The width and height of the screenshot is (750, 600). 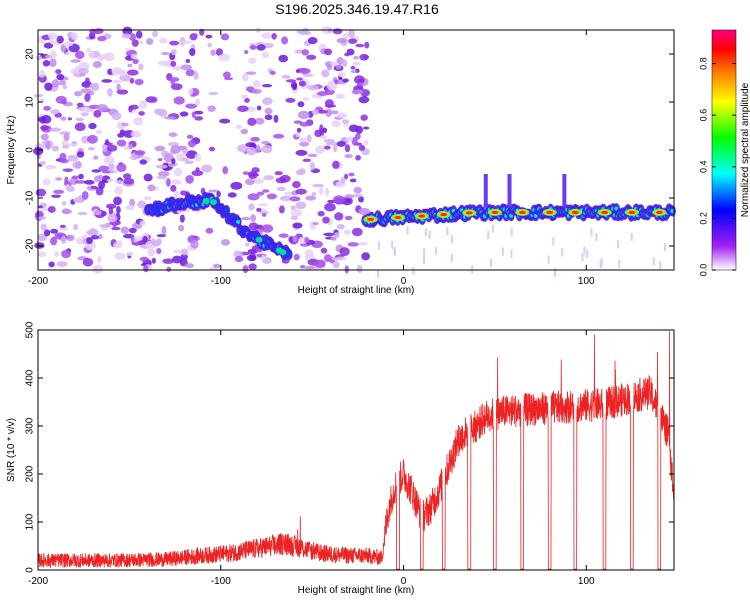 I want to click on colorbar-gradient, so click(x=724, y=150).